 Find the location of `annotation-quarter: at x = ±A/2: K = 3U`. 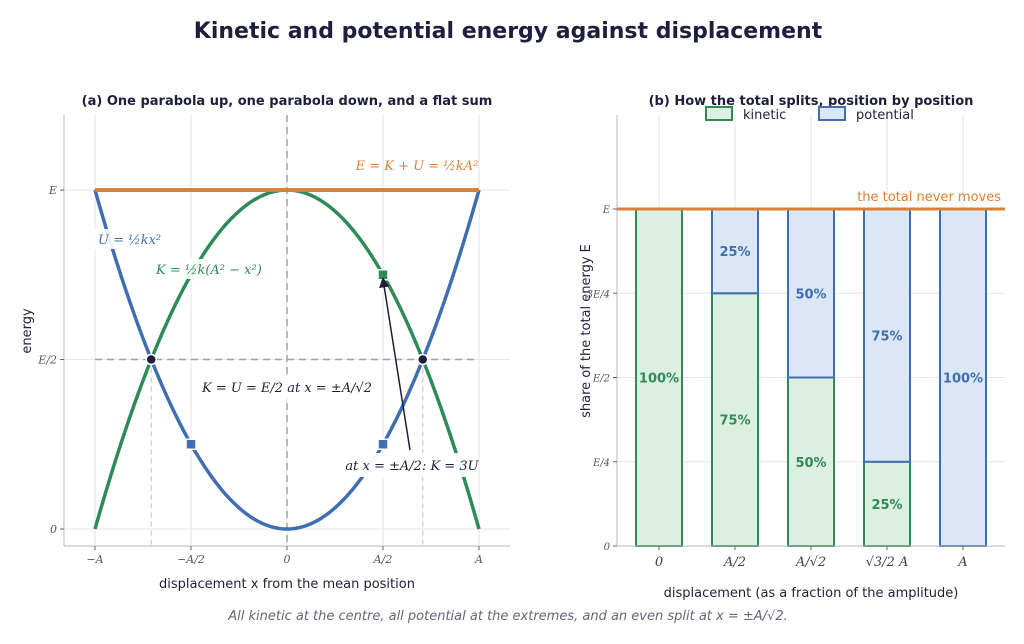

annotation-quarter: at x = ±A/2: K = 3U is located at coordinates (412, 376).